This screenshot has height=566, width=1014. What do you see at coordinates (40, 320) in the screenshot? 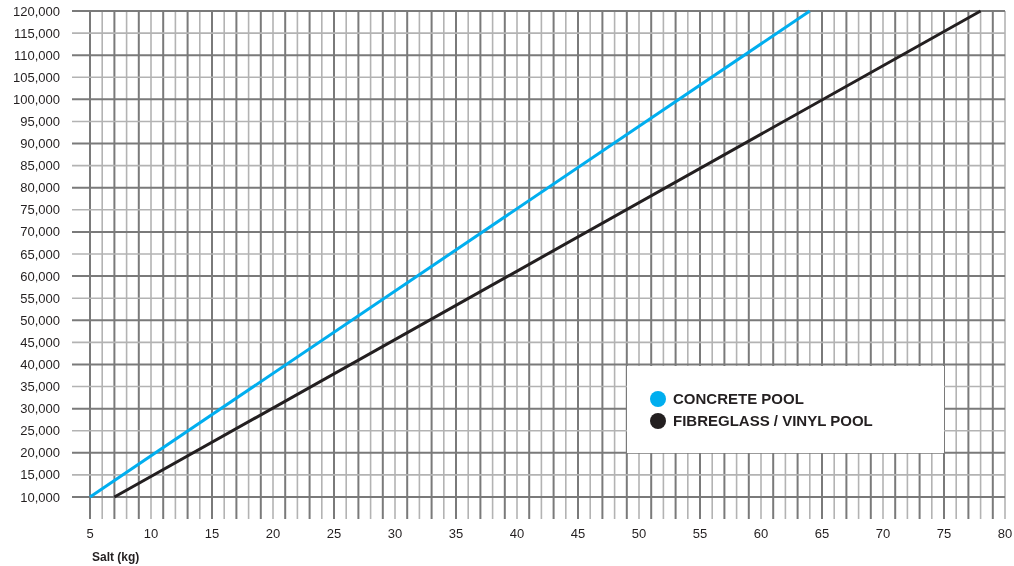
I see `y-tick-label: 50,000` at bounding box center [40, 320].